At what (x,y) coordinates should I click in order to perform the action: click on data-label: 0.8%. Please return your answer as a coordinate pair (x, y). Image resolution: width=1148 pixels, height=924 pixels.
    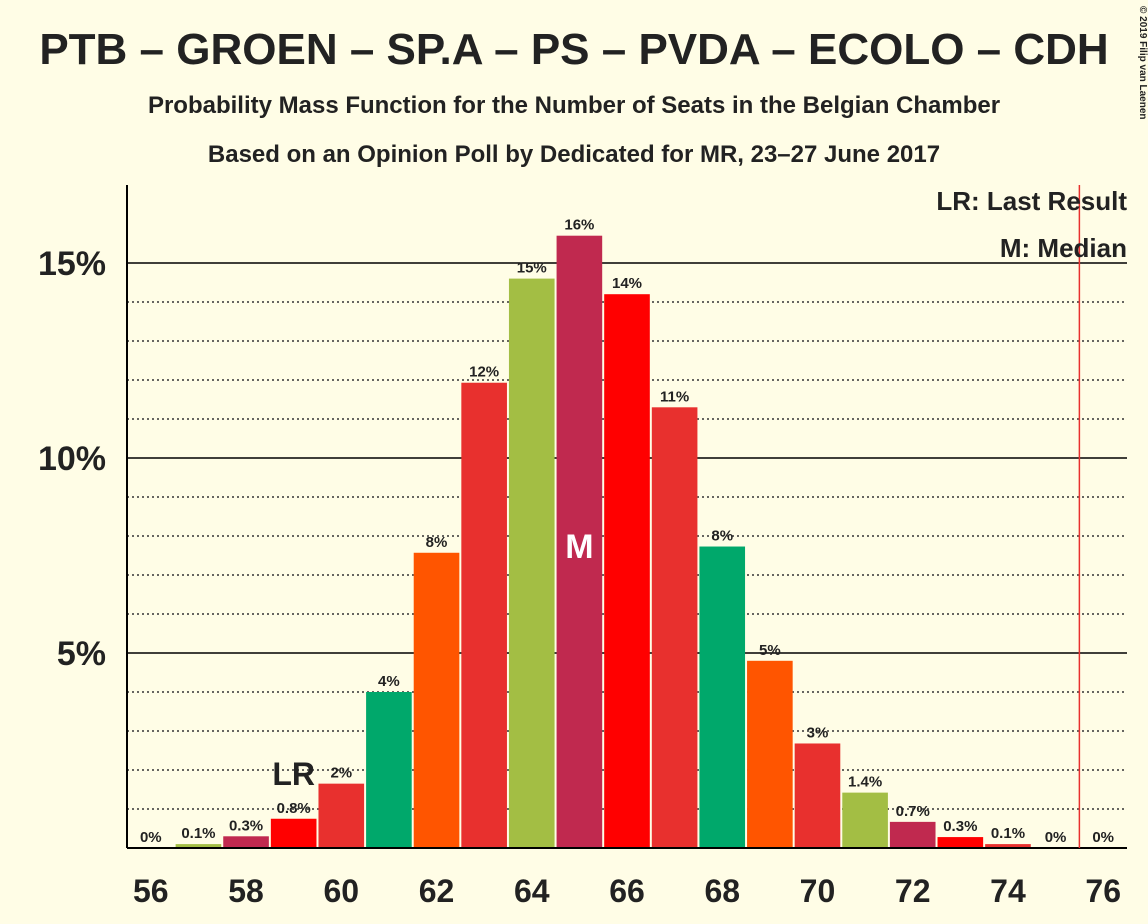
    Looking at the image, I should click on (294, 808).